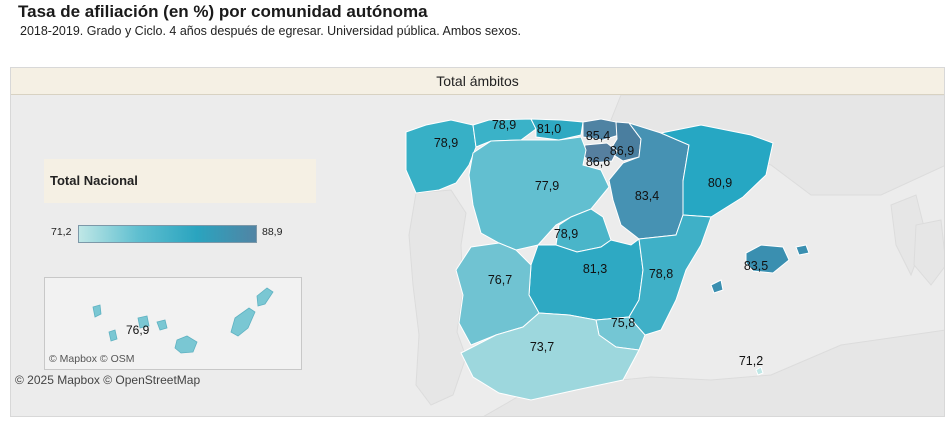  What do you see at coordinates (183, 320) in the screenshot?
I see `canary-islands-shapes` at bounding box center [183, 320].